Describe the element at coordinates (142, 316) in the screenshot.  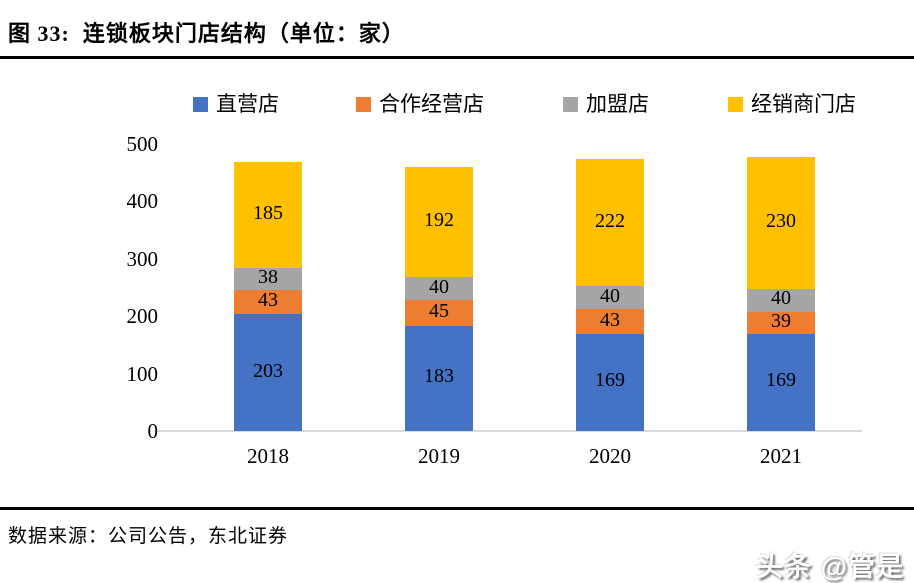
I see `y-axis-tick-label: 200` at that location.